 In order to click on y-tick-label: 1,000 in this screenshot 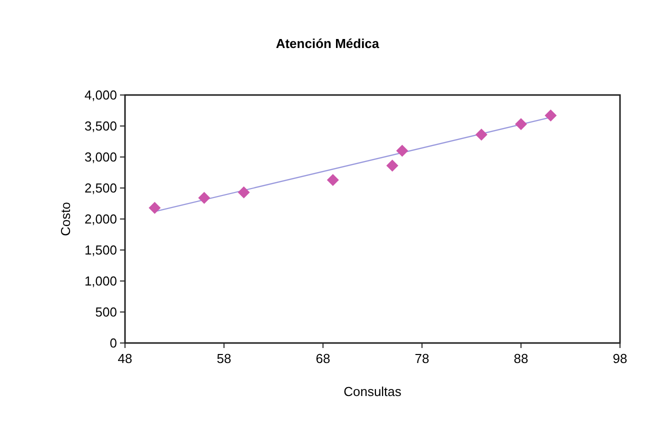, I will do `click(100, 281)`.